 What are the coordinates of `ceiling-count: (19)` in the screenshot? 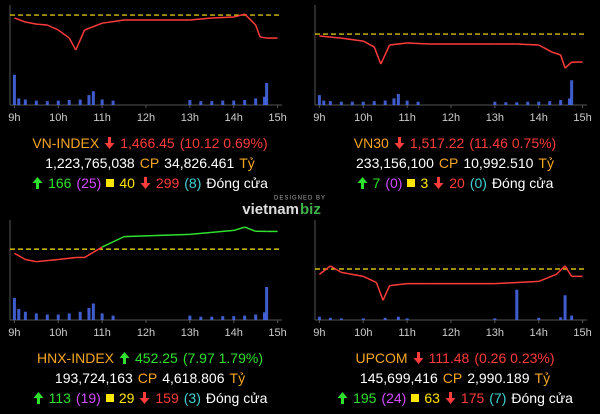 It's located at (88, 398).